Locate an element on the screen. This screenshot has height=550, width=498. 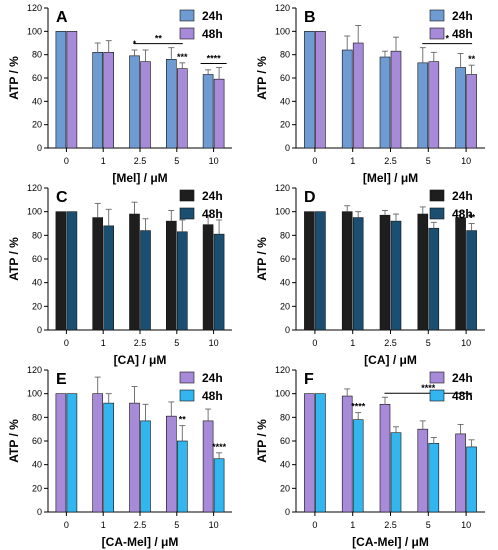
x-axis-title: [CA-Mel] / μM is located at coordinates (390, 542).